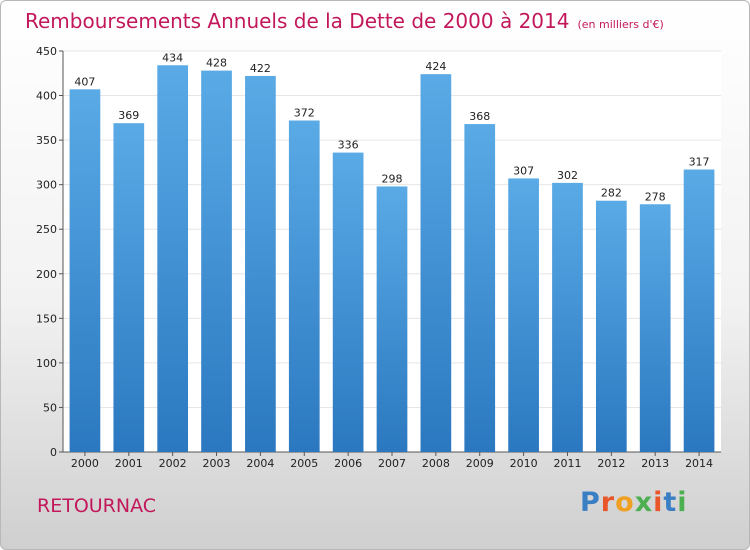 The width and height of the screenshot is (750, 550). Describe the element at coordinates (567, 175) in the screenshot. I see `data-label-2011: 302` at that location.